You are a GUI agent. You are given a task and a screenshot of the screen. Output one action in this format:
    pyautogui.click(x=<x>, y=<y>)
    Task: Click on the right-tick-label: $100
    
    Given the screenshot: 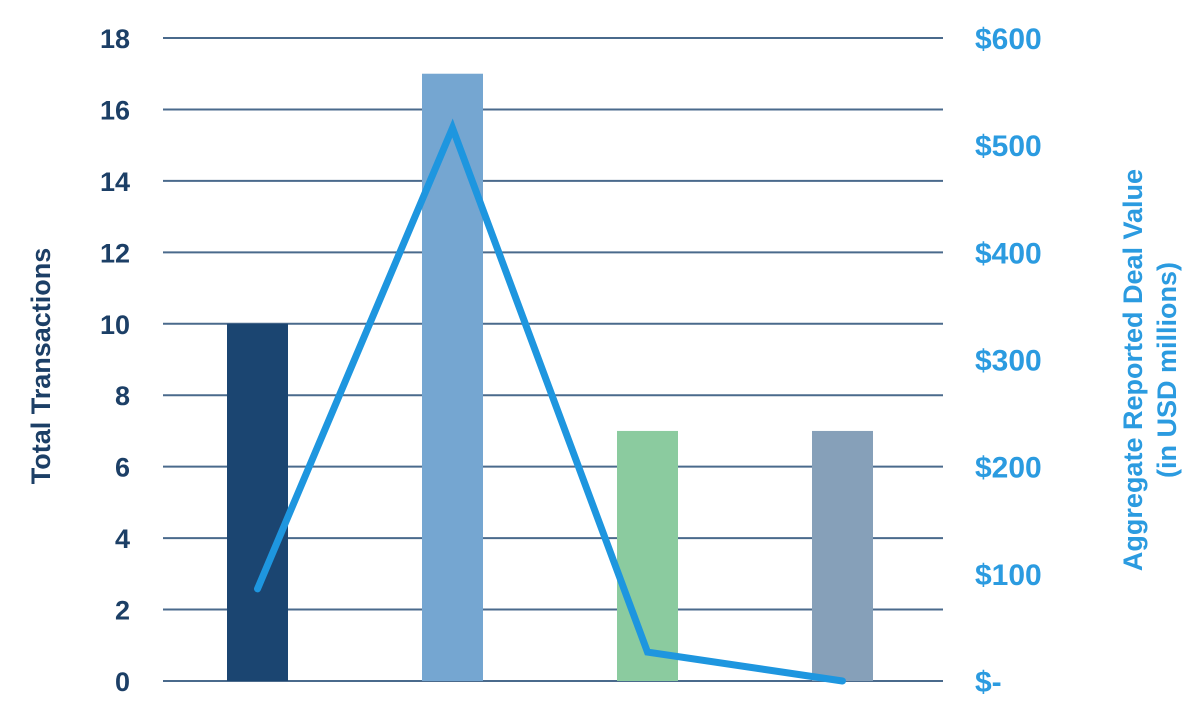 What is the action you would take?
    pyautogui.click(x=1008, y=575)
    